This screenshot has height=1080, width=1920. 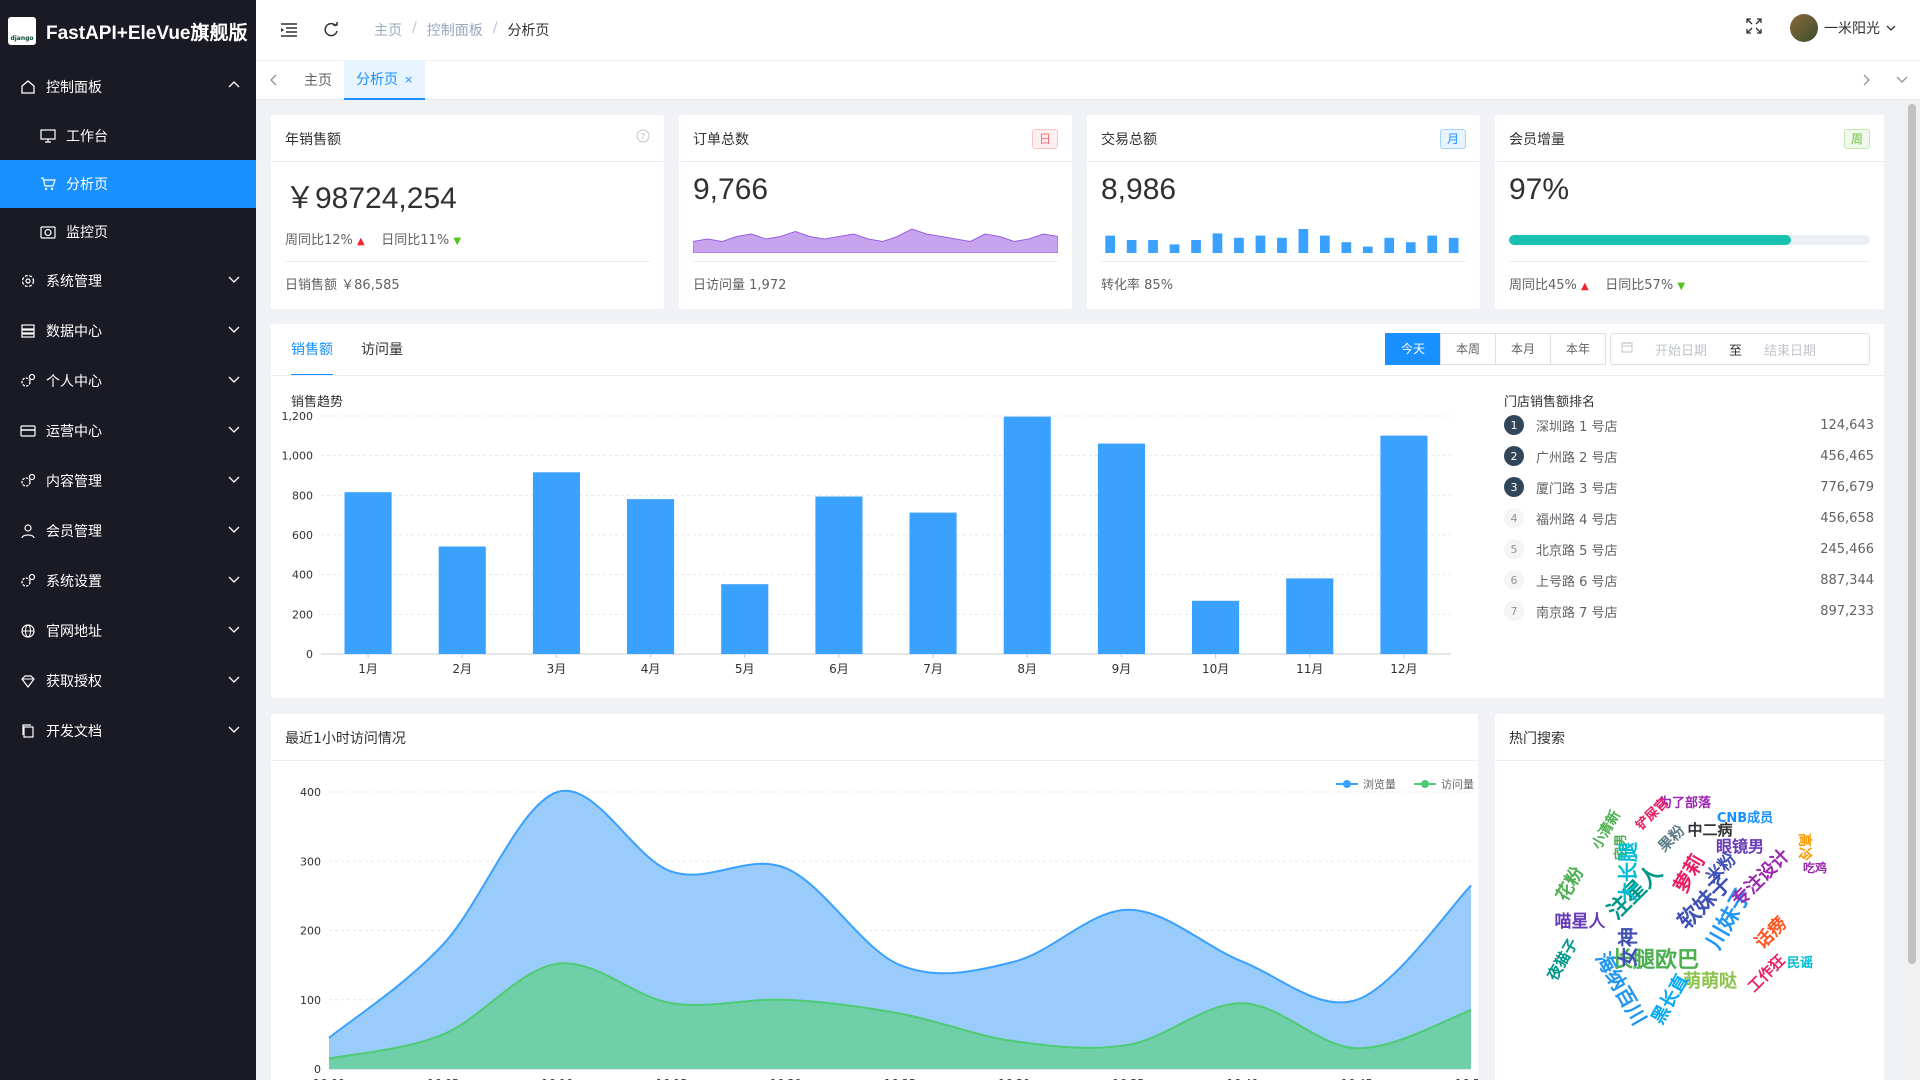 I want to click on range-today-button: 今天, so click(x=1413, y=349).